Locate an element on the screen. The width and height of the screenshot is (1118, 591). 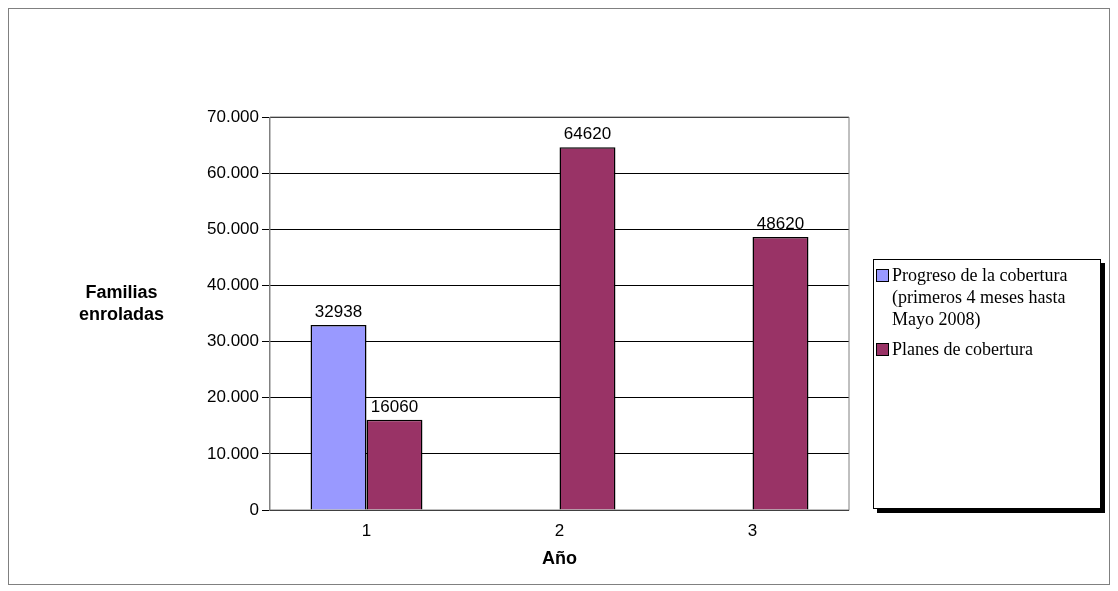
legend-label: Progreso de la cobertura (primeros 4 meses hasta Mayo 2008) is located at coordinates (980, 297).